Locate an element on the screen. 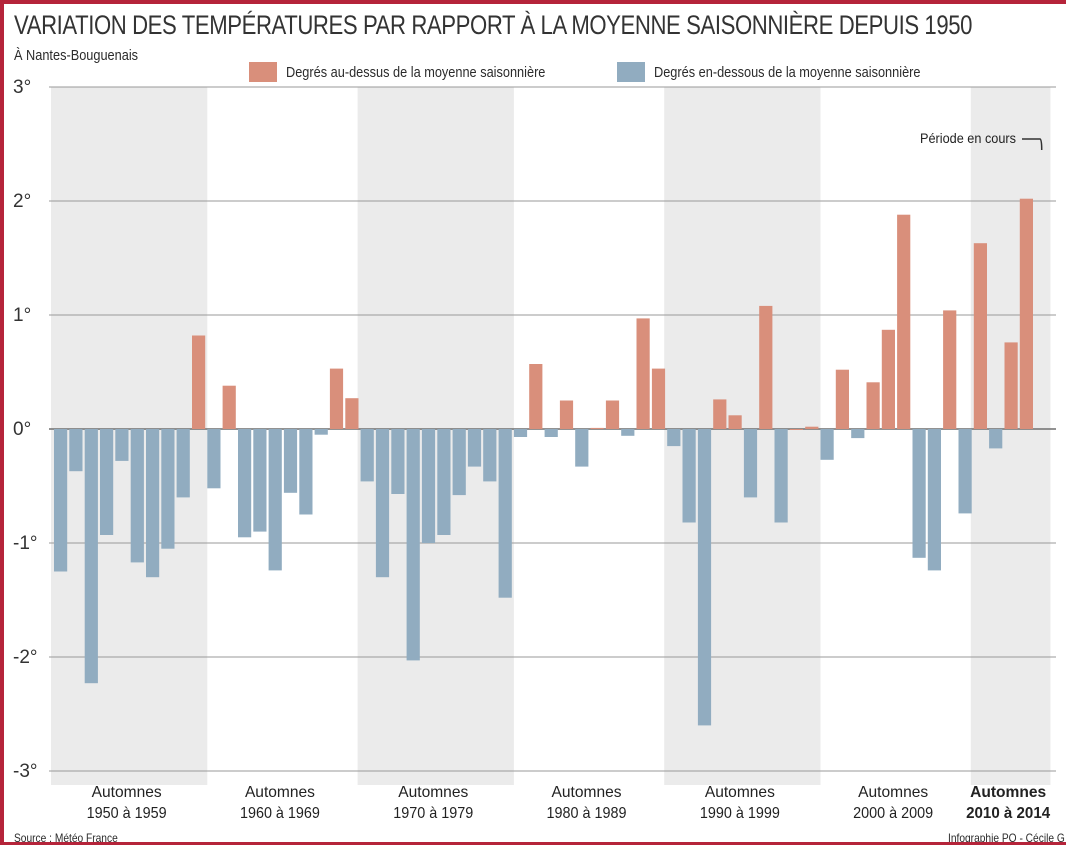  annotation-leader is located at coordinates (1032, 144).